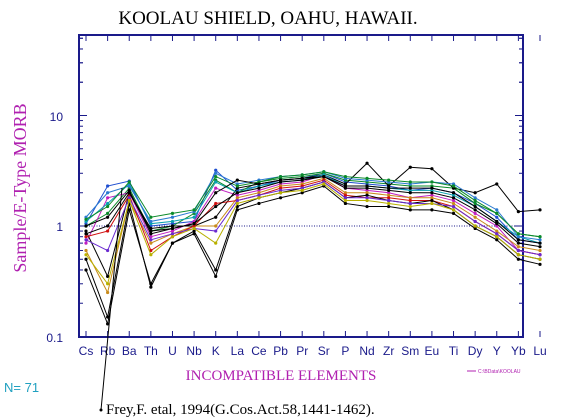 The width and height of the screenshot is (561, 420). What do you see at coordinates (259, 351) in the screenshot?
I see `x-tick-label-Ce: Ce` at bounding box center [259, 351].